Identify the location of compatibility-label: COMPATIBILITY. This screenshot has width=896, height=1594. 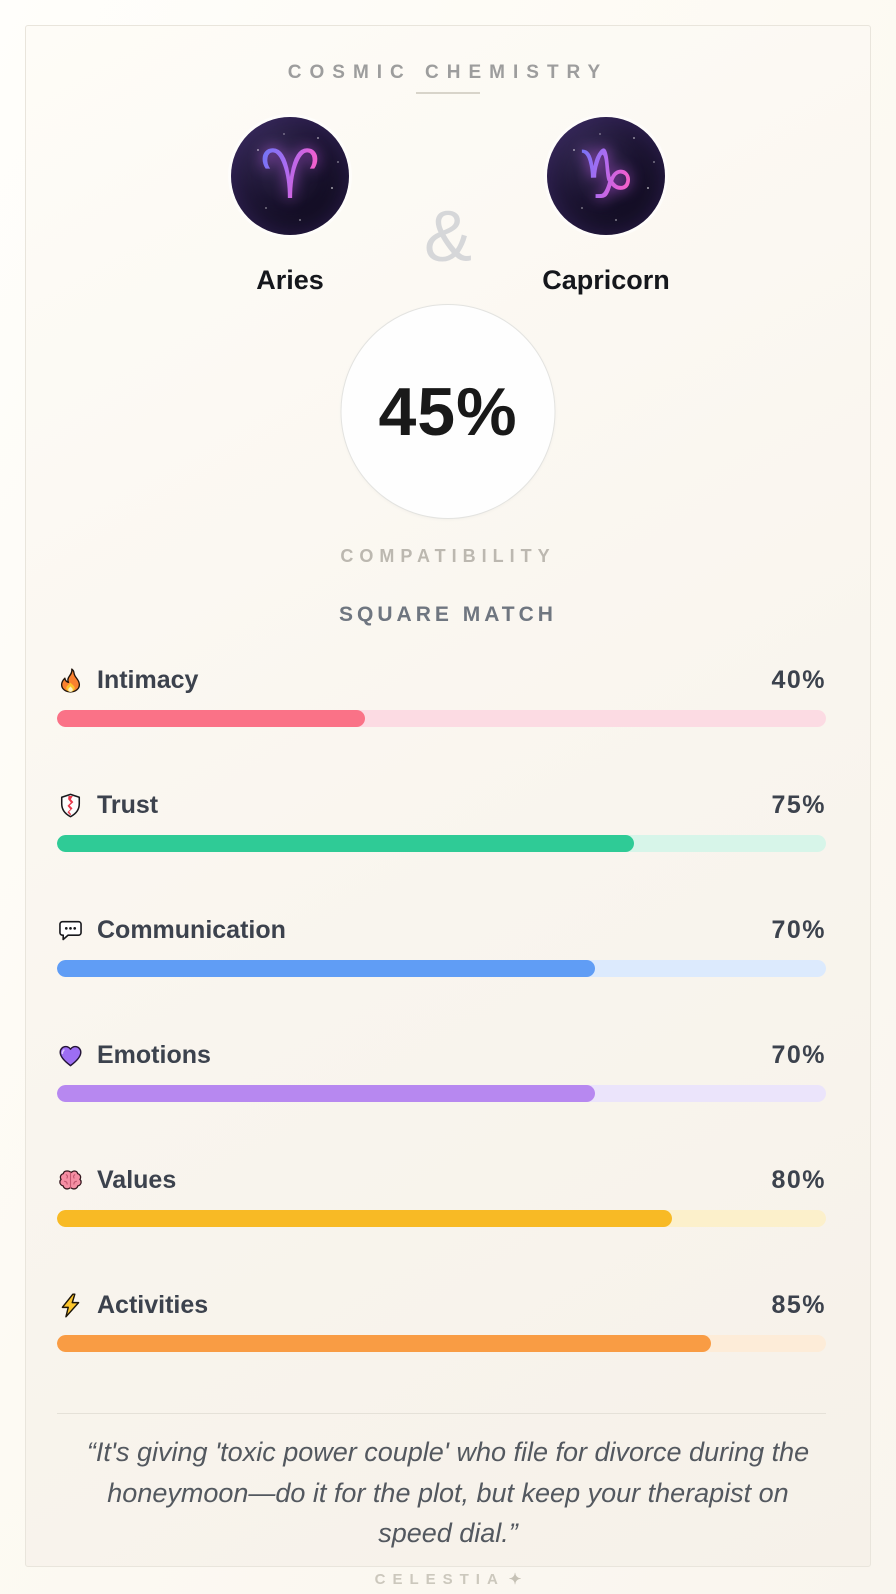
(448, 556).